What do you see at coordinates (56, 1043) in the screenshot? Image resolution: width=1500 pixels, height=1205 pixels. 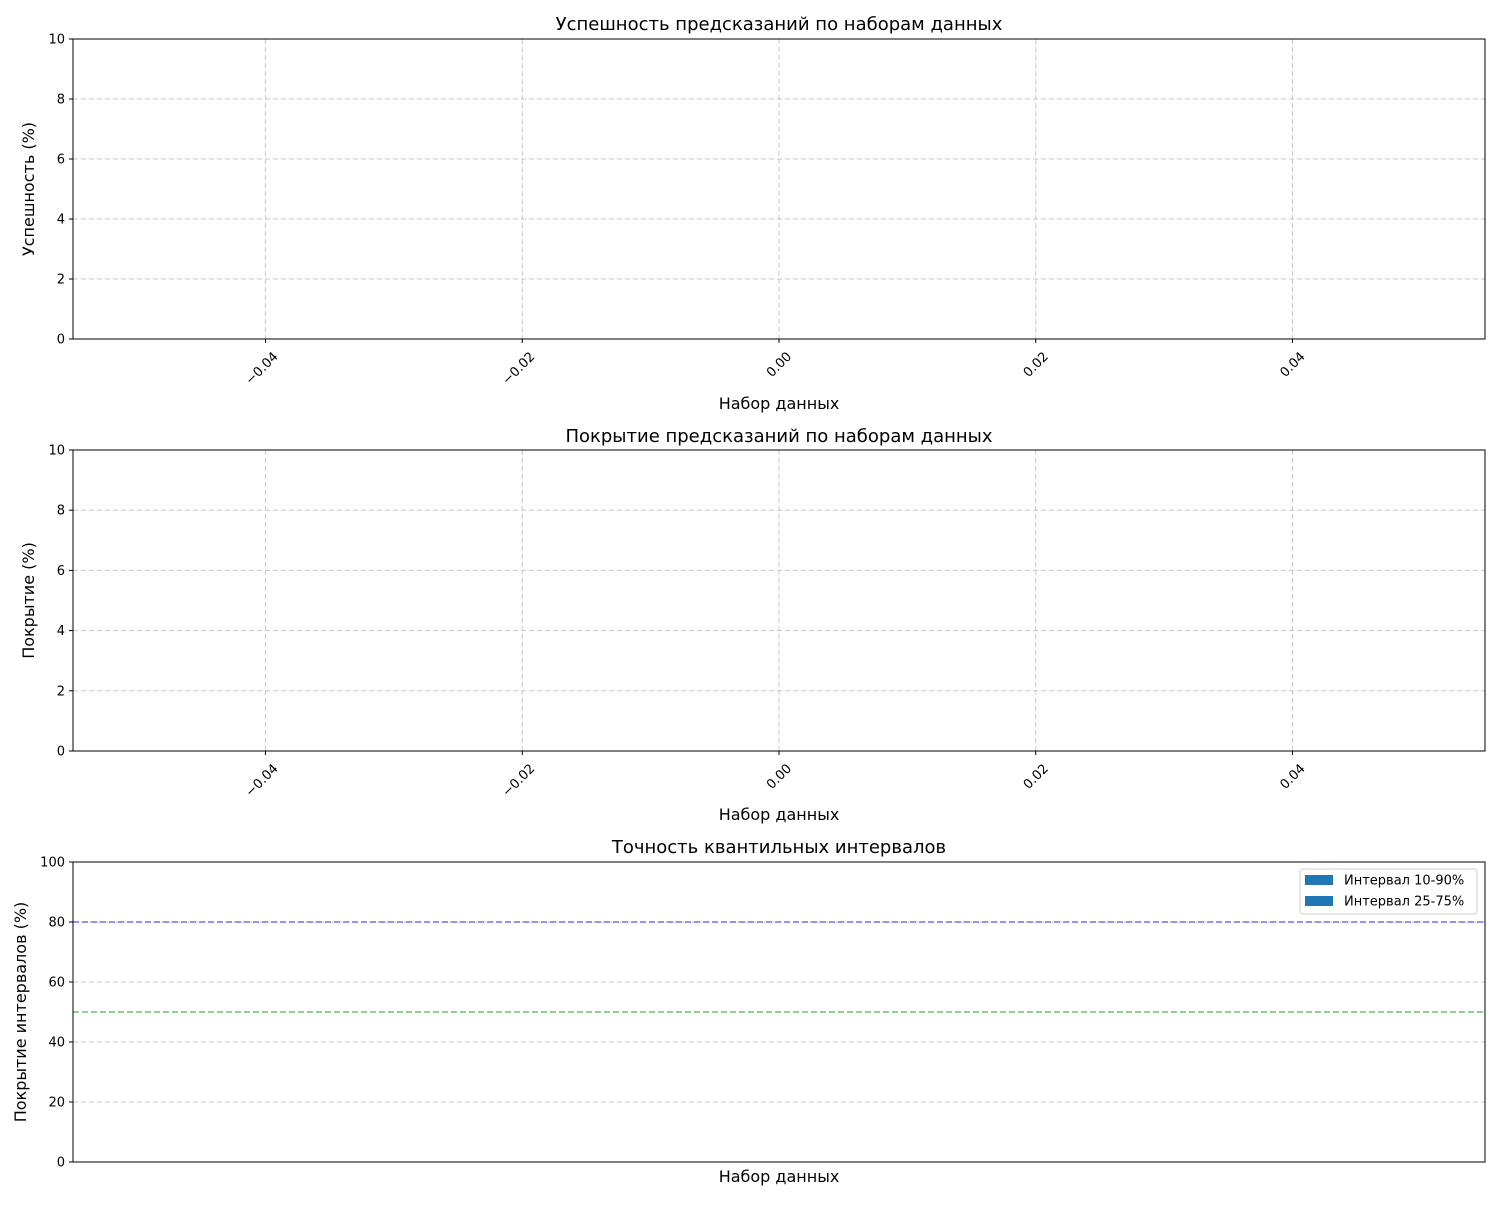 I see `y-tick-label: 40` at bounding box center [56, 1043].